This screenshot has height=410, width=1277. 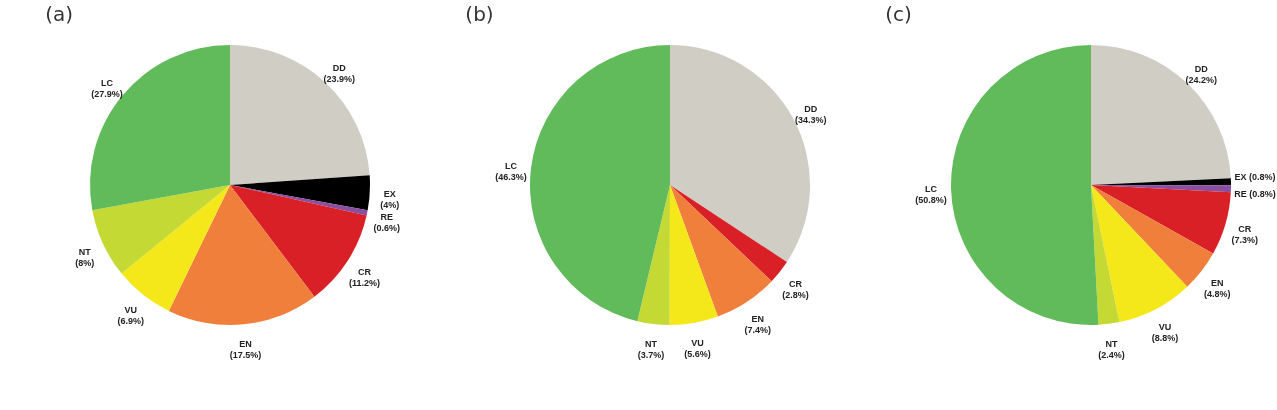 I want to click on slice-label: RE, so click(x=387, y=216).